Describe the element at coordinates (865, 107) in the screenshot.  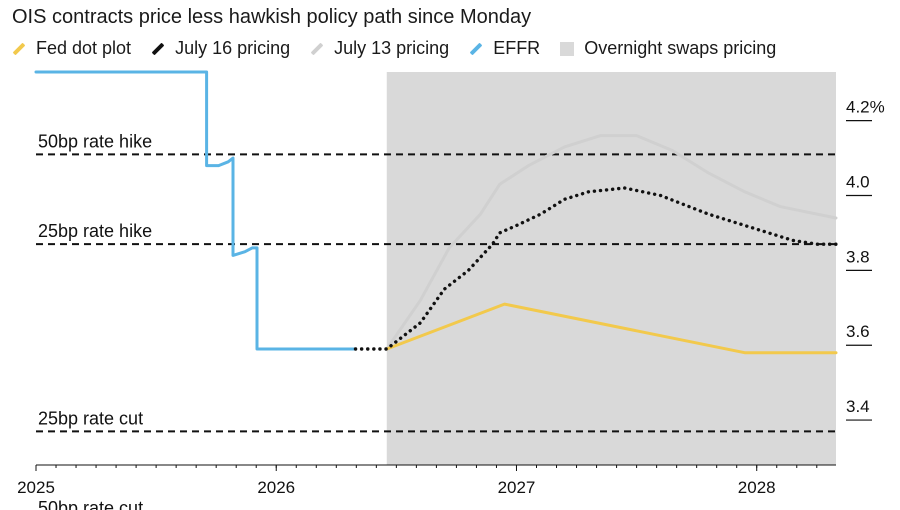
I see `y-tick-label-4-2: 4.2%` at that location.